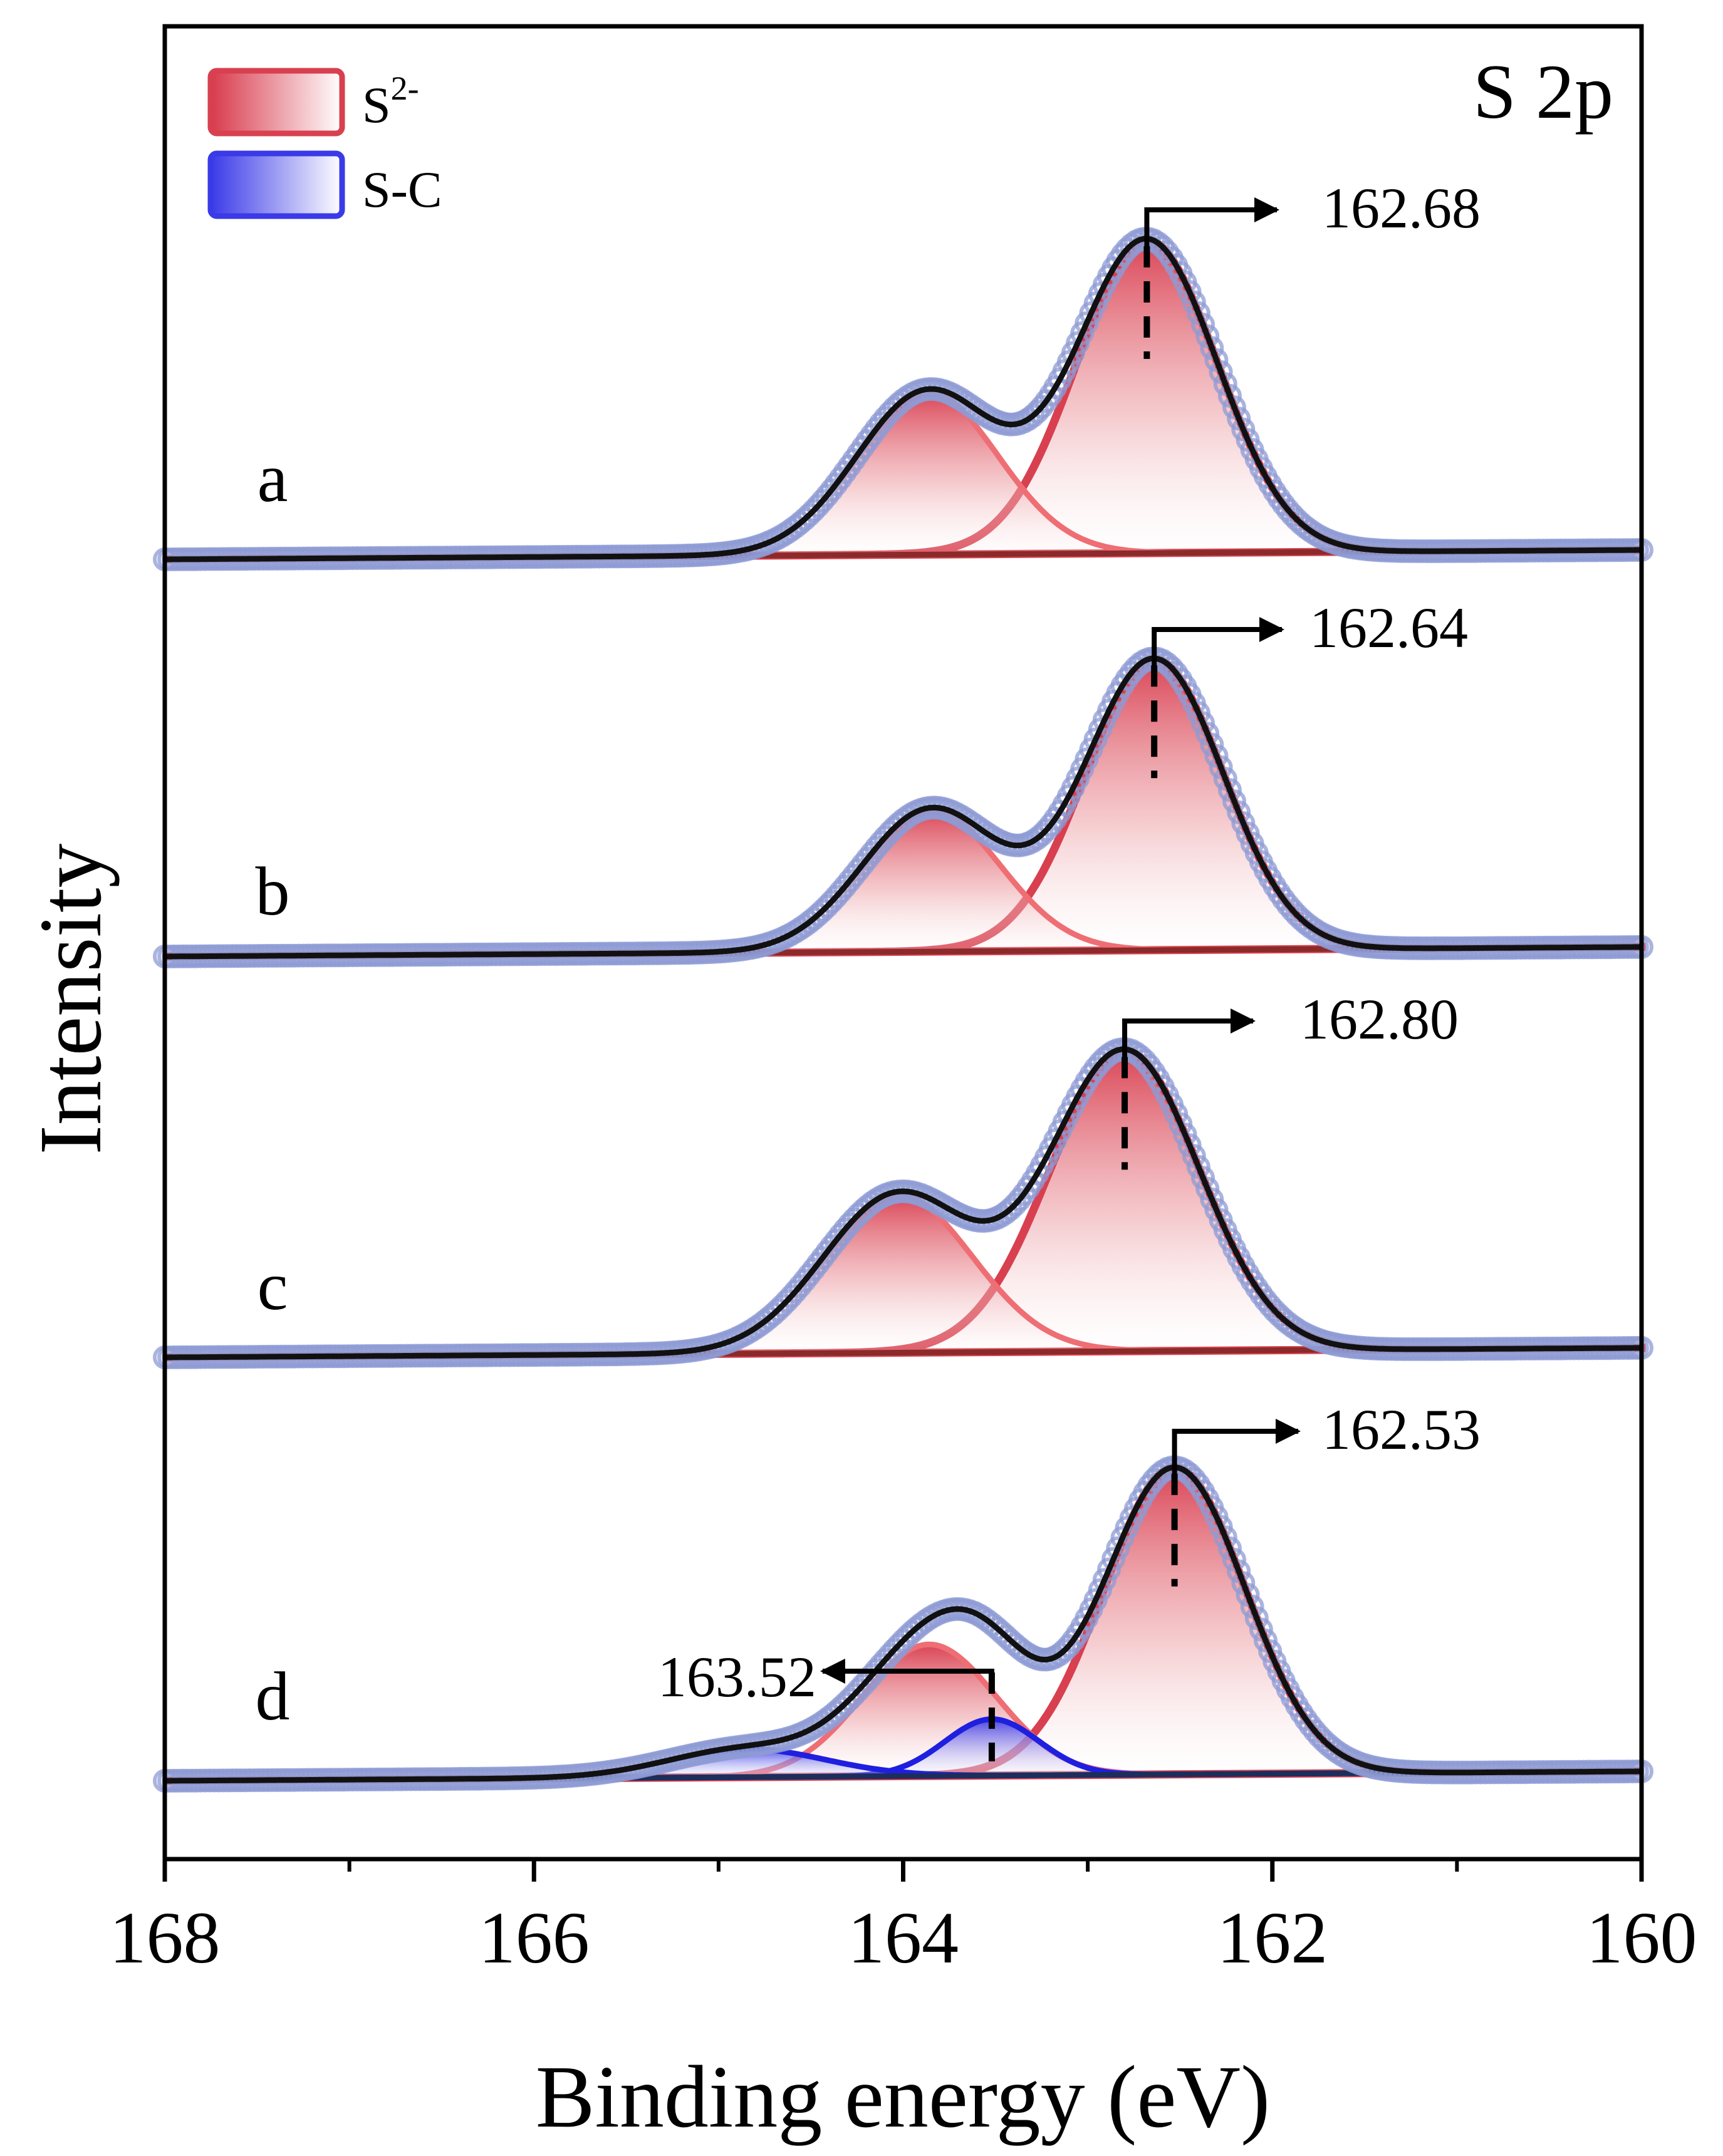 This screenshot has height=2156, width=1723. What do you see at coordinates (903, 1624) in the screenshot?
I see `fit-envelope-d` at bounding box center [903, 1624].